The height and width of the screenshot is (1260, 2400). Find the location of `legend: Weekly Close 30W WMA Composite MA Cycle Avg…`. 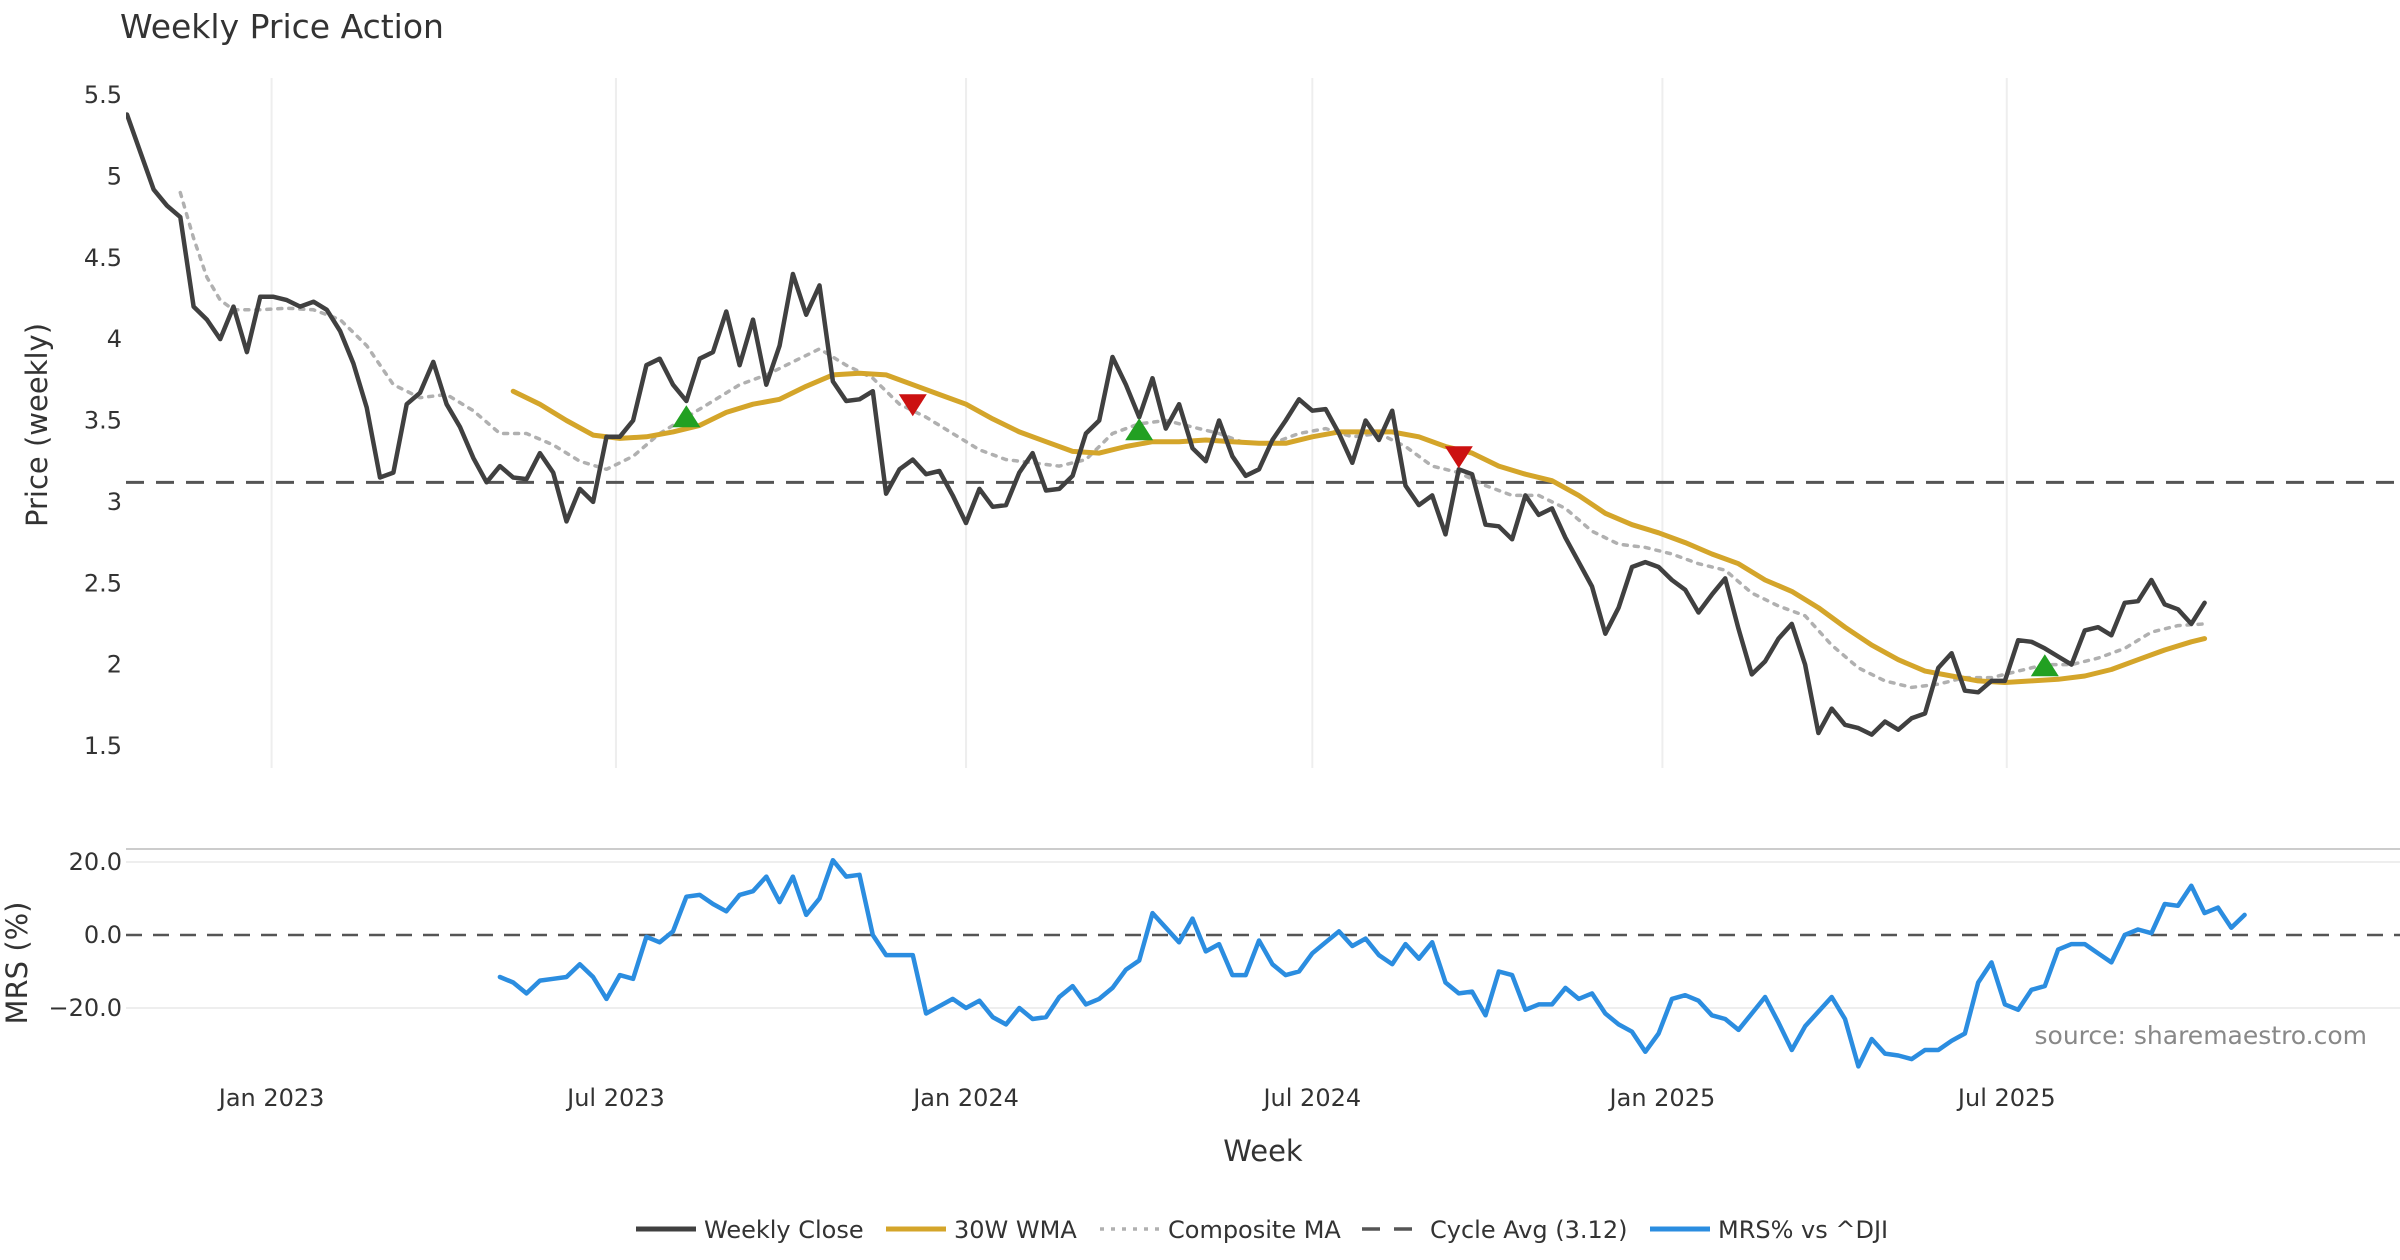

legend: Weekly Close 30W WMA Composite MA Cycle Avg… is located at coordinates (1262, 1230).